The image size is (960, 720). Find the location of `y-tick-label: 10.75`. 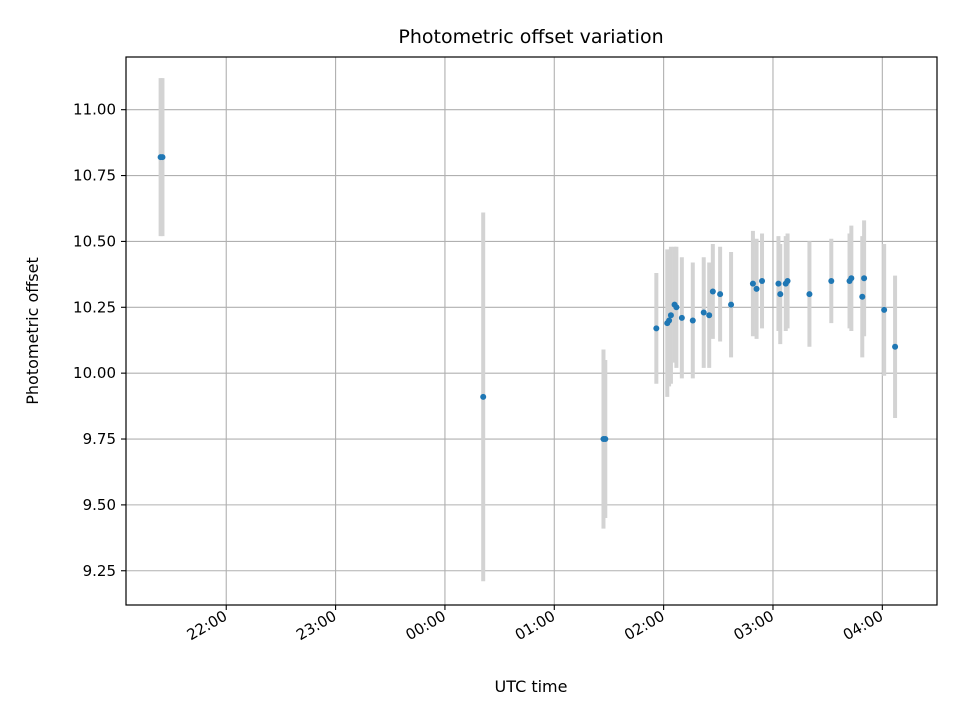

y-tick-label: 10.75 is located at coordinates (94, 176).